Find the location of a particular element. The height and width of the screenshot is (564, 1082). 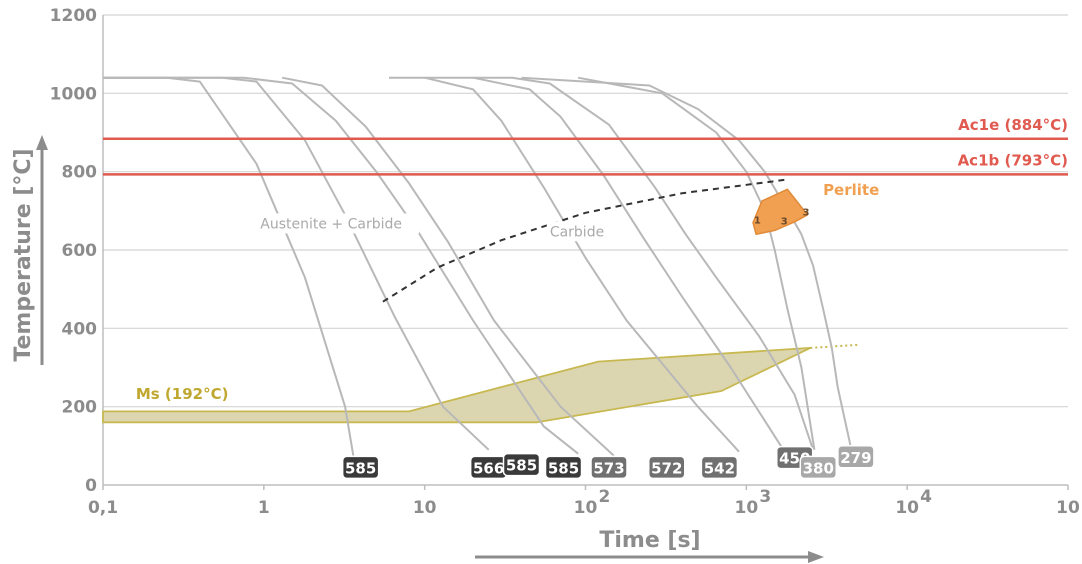

hardness-badge-label: 380 is located at coordinates (818, 468).